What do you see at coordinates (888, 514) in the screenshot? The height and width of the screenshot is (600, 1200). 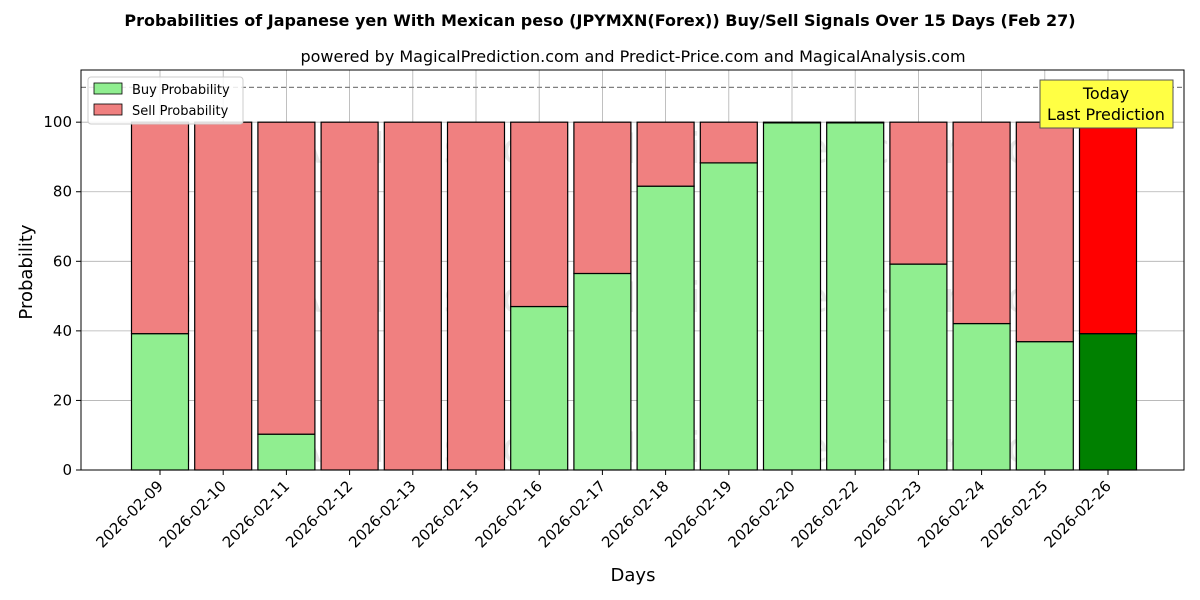 I see `x-tick-label: 2026-02-23` at bounding box center [888, 514].